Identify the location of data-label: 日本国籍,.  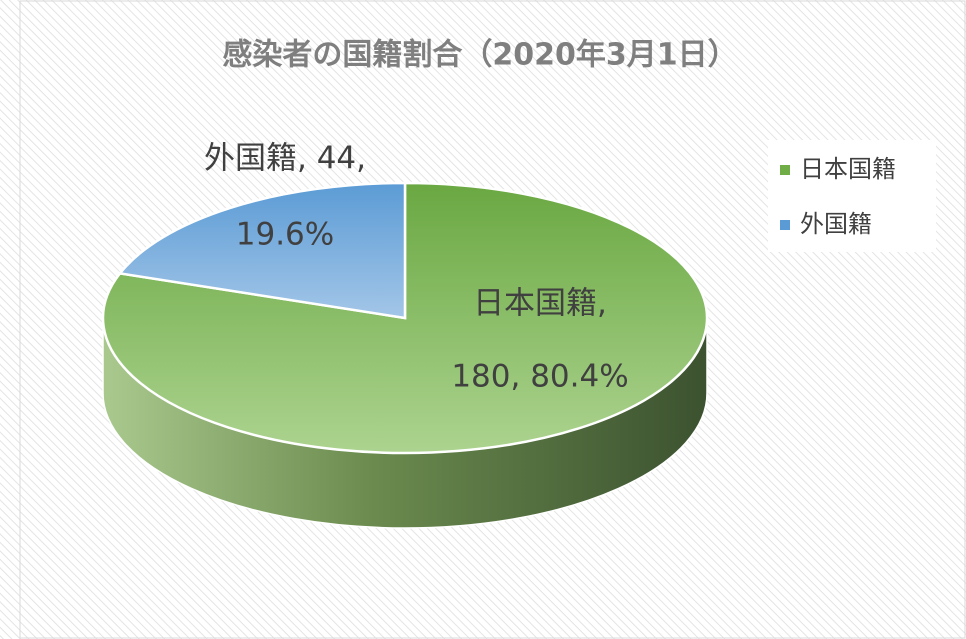
(540, 304).